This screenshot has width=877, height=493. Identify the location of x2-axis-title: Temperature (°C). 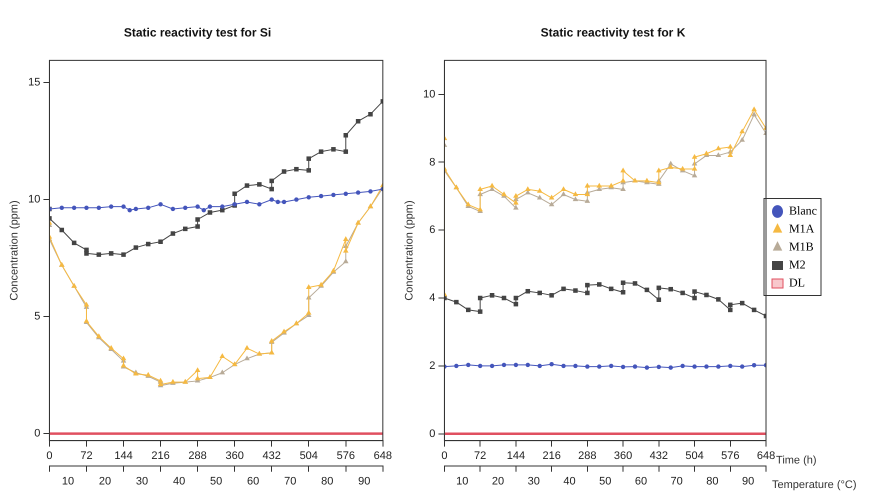
(814, 484).